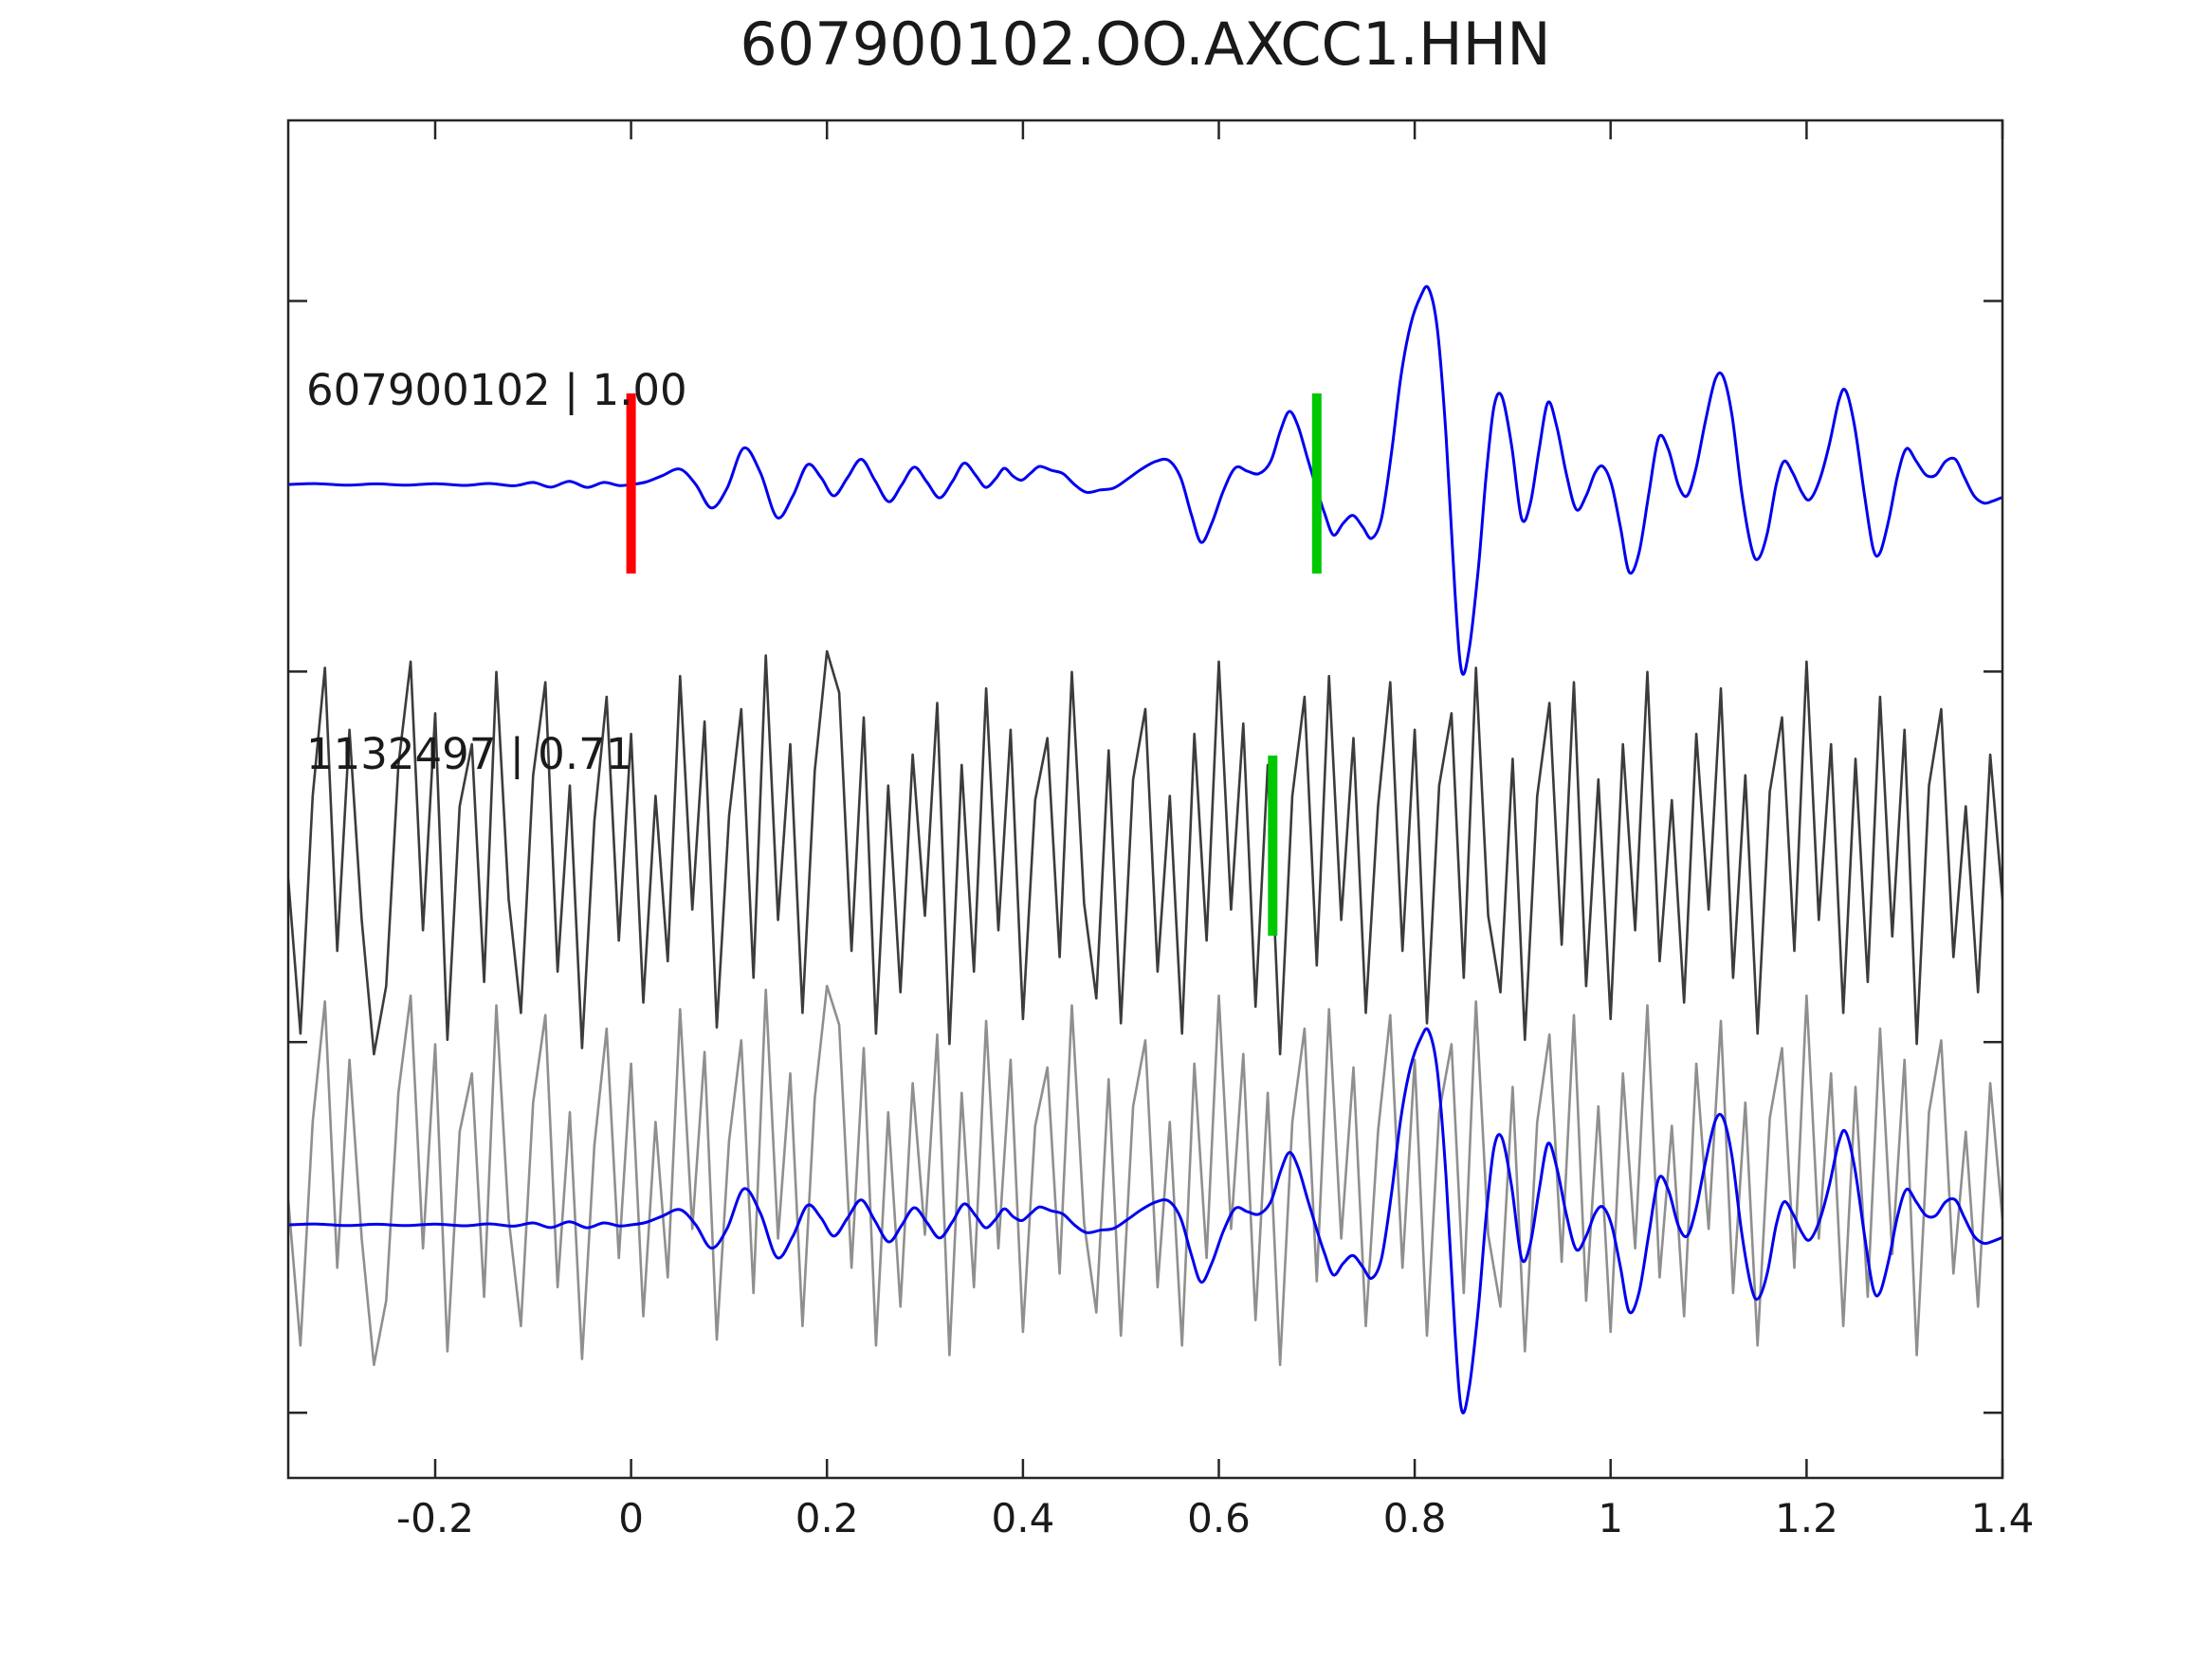  Describe the element at coordinates (1273, 846) in the screenshot. I see `pick-marker-green-row2` at that location.